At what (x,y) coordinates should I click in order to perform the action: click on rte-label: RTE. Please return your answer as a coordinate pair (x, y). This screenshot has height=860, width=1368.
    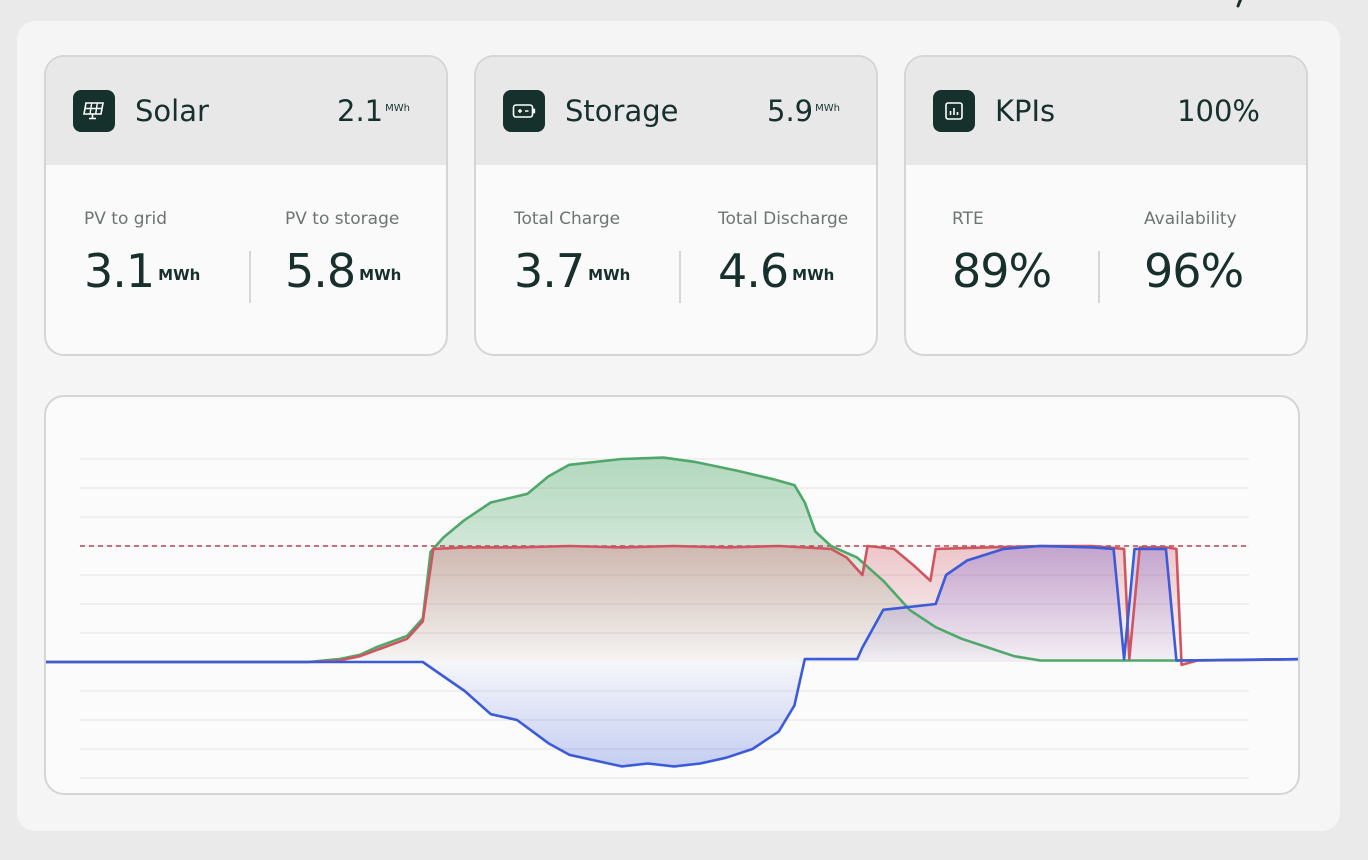
    Looking at the image, I should click on (968, 219).